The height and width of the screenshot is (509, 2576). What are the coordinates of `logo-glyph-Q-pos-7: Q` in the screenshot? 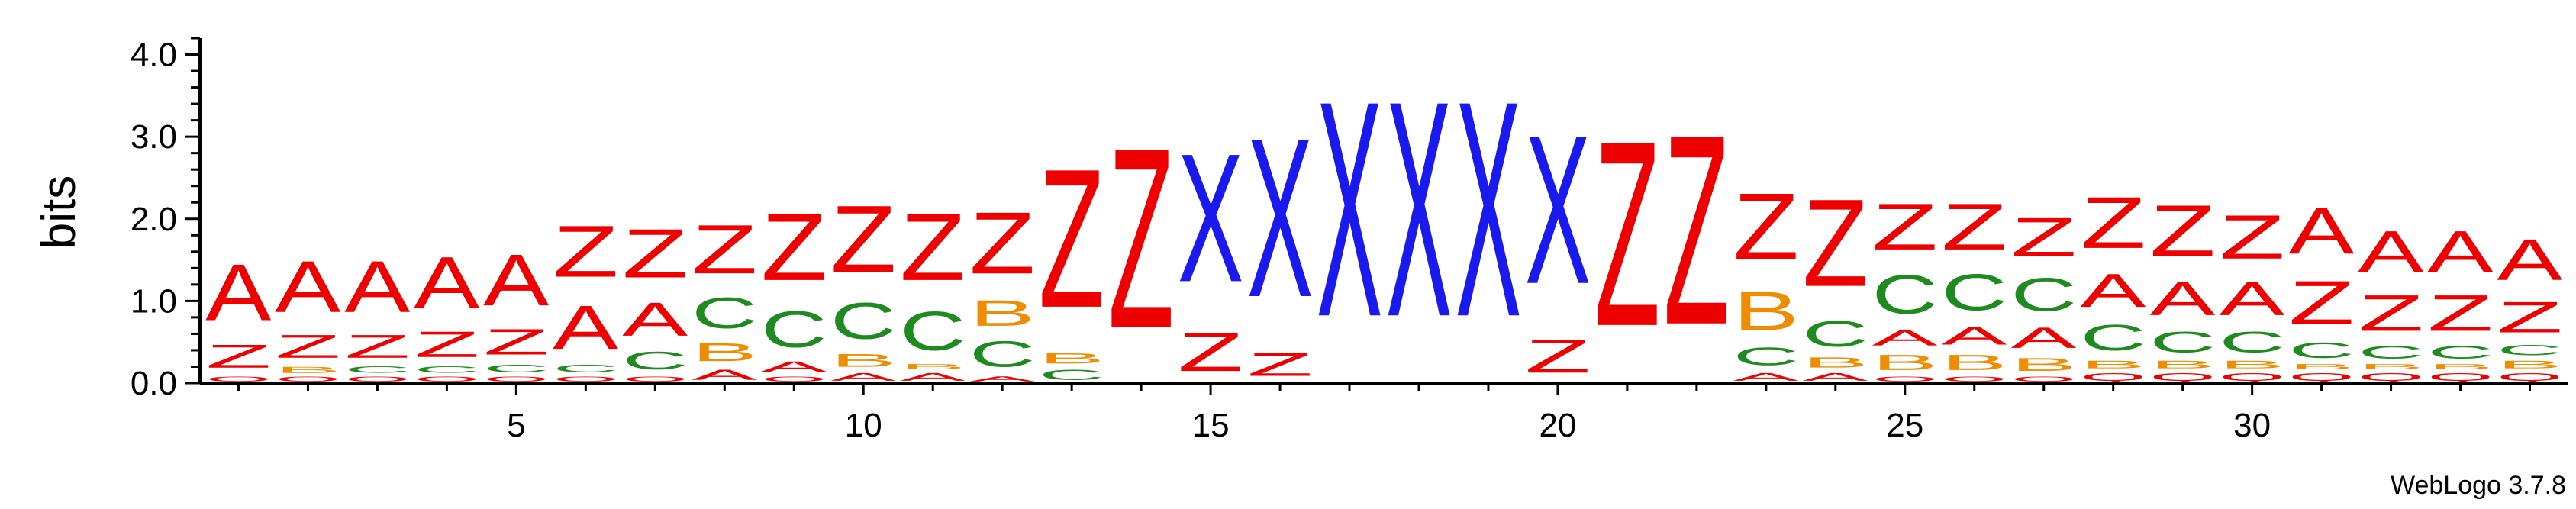 It's located at (655, 379).